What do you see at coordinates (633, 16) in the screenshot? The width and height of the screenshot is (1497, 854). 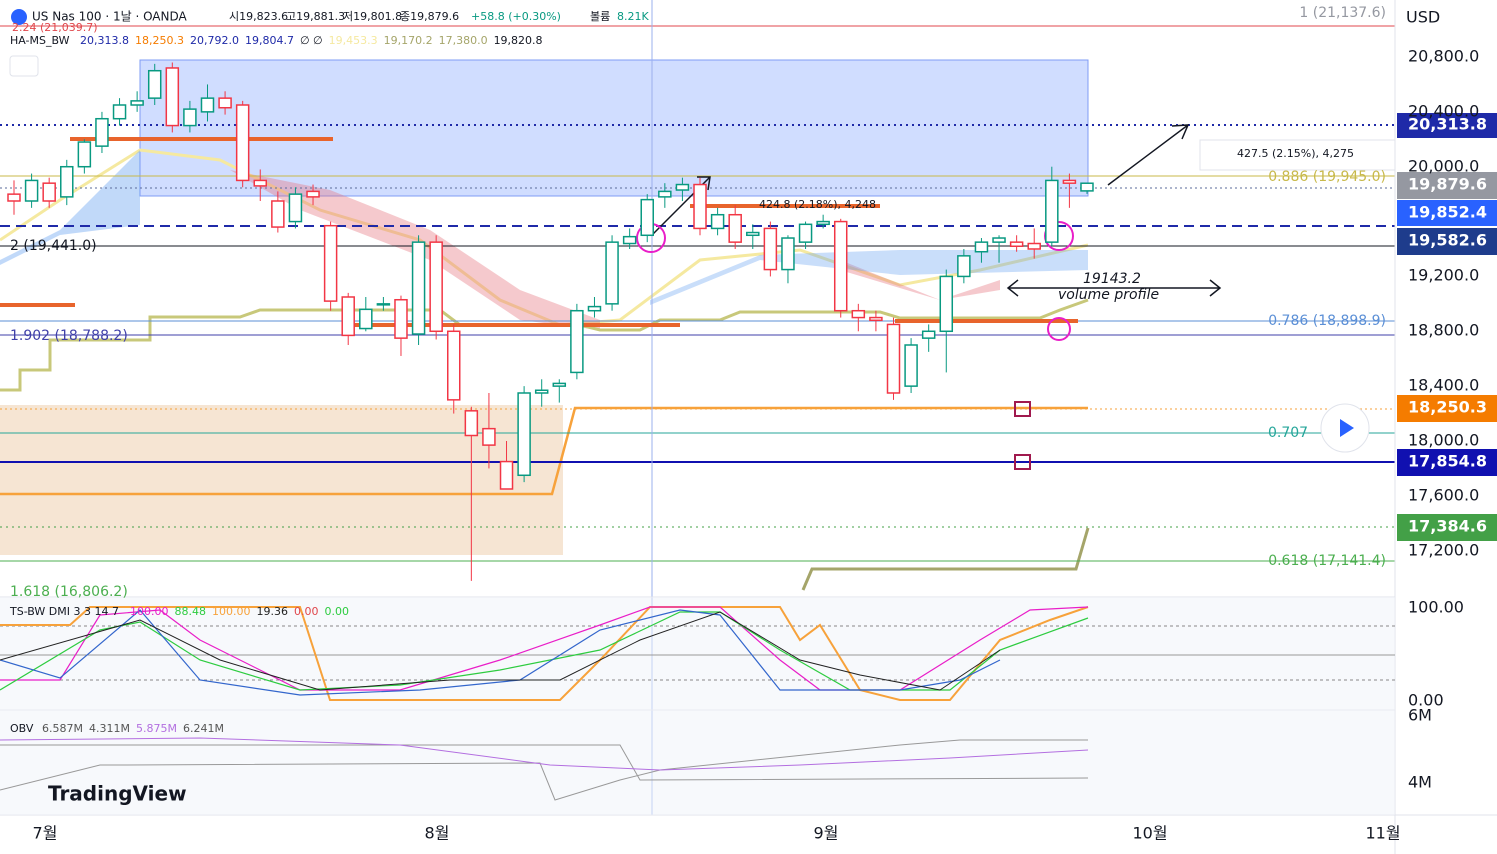 I see `volume: 8.21K` at bounding box center [633, 16].